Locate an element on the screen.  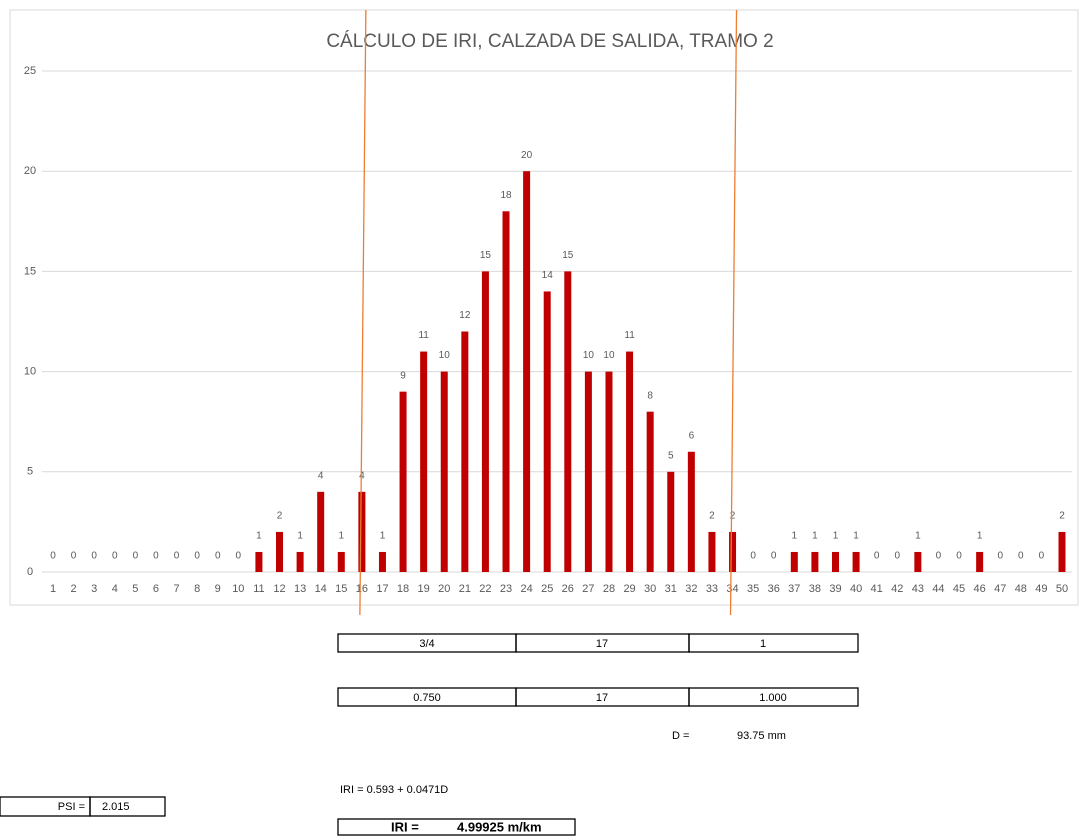
x-tick-label: 41 is located at coordinates (877, 589).